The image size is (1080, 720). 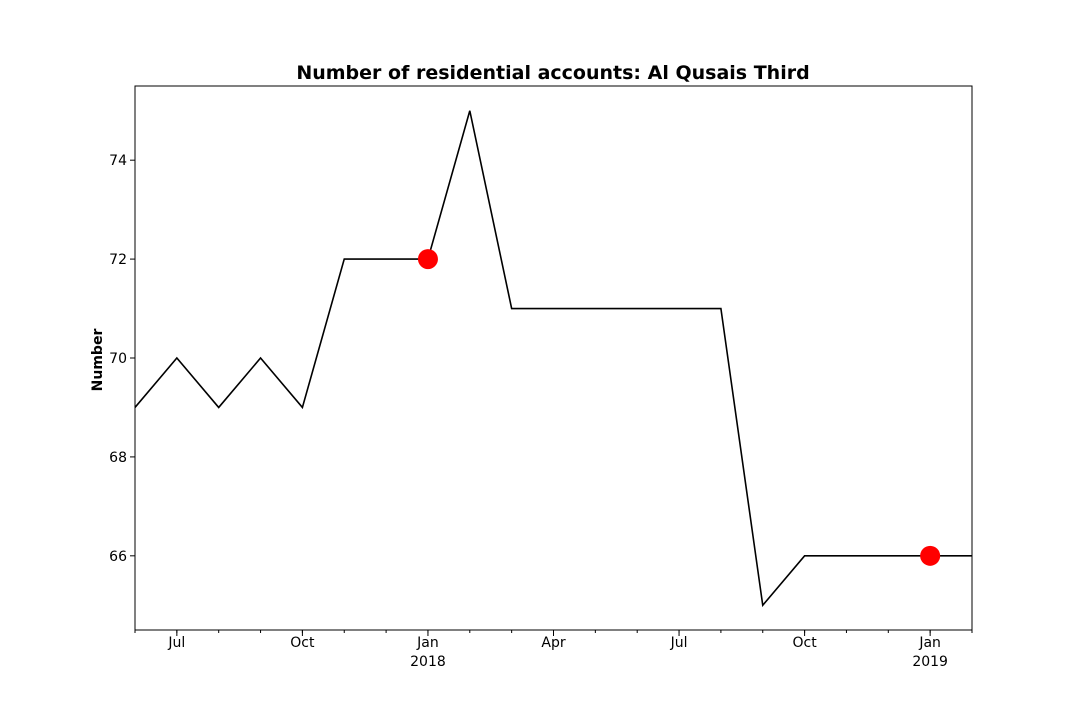 I want to click on y-tick-label: 70, so click(x=118, y=359).